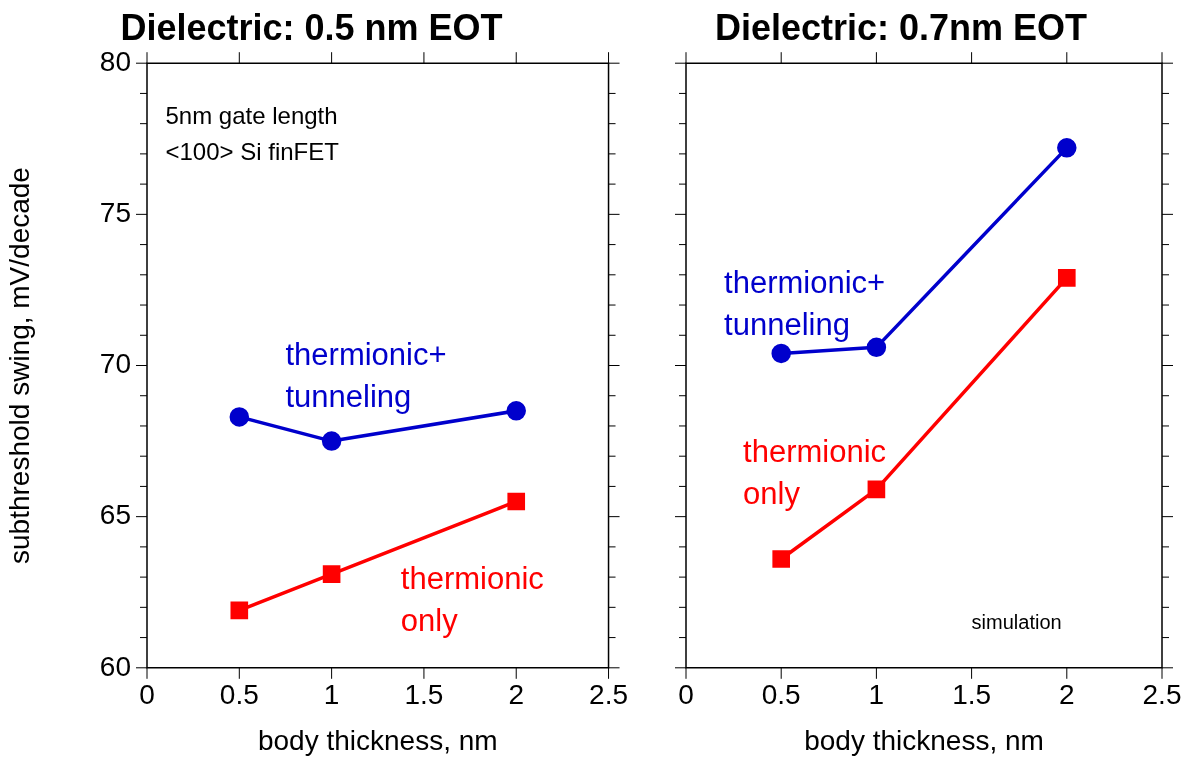 The image size is (1200, 771). Describe the element at coordinates (115, 666) in the screenshot. I see `y-tick-label: 60` at that location.